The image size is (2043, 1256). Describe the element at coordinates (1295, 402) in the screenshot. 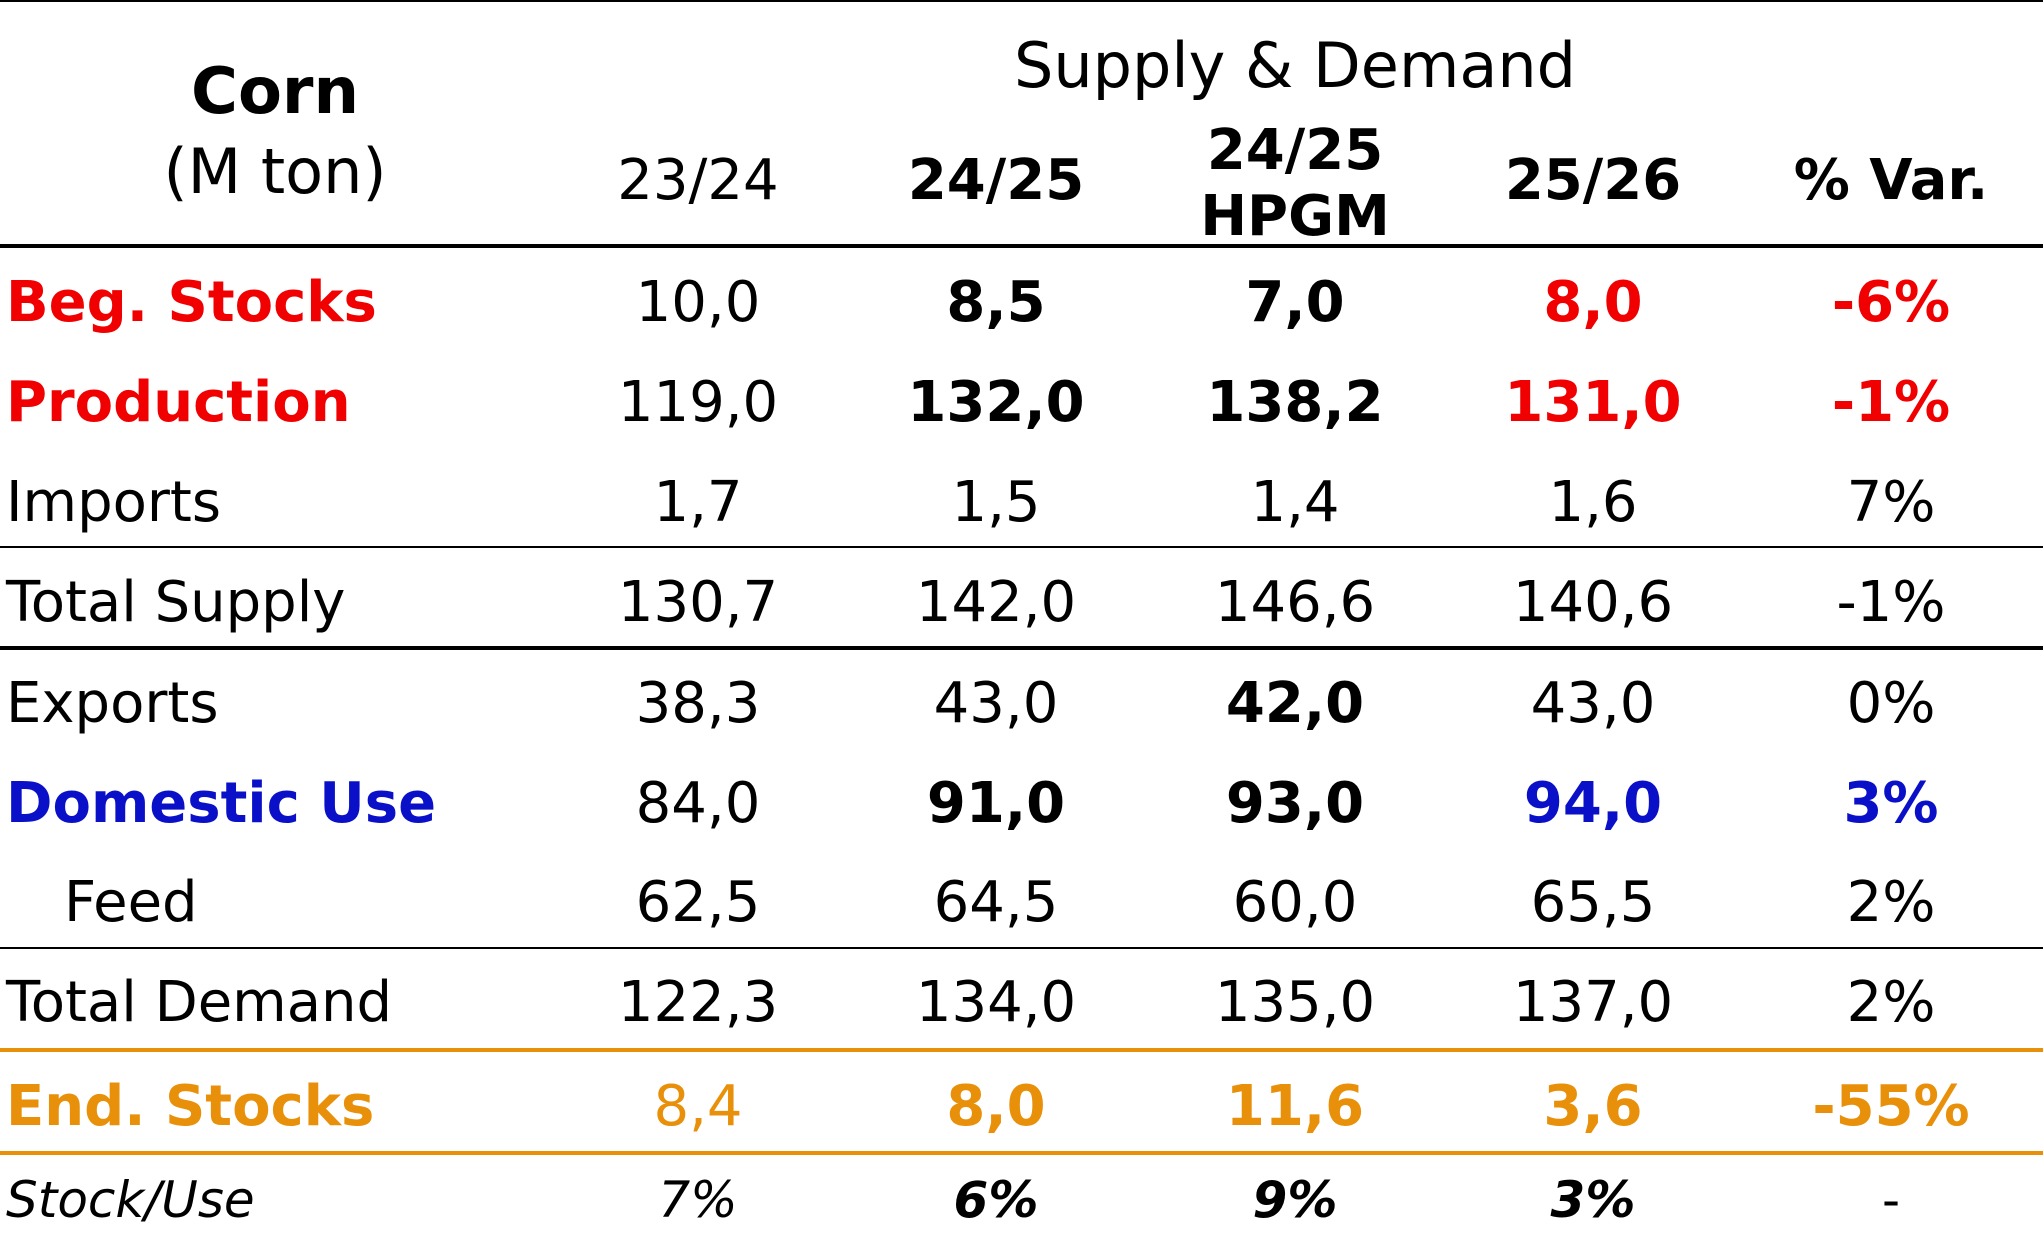

I see `cell-hpgm: 138,2` at that location.